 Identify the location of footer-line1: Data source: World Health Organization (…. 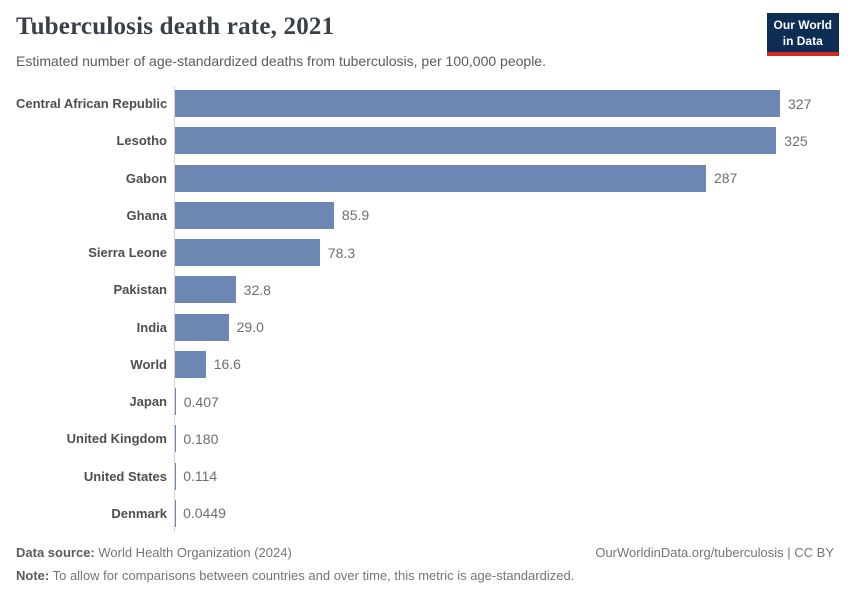
(425, 552).